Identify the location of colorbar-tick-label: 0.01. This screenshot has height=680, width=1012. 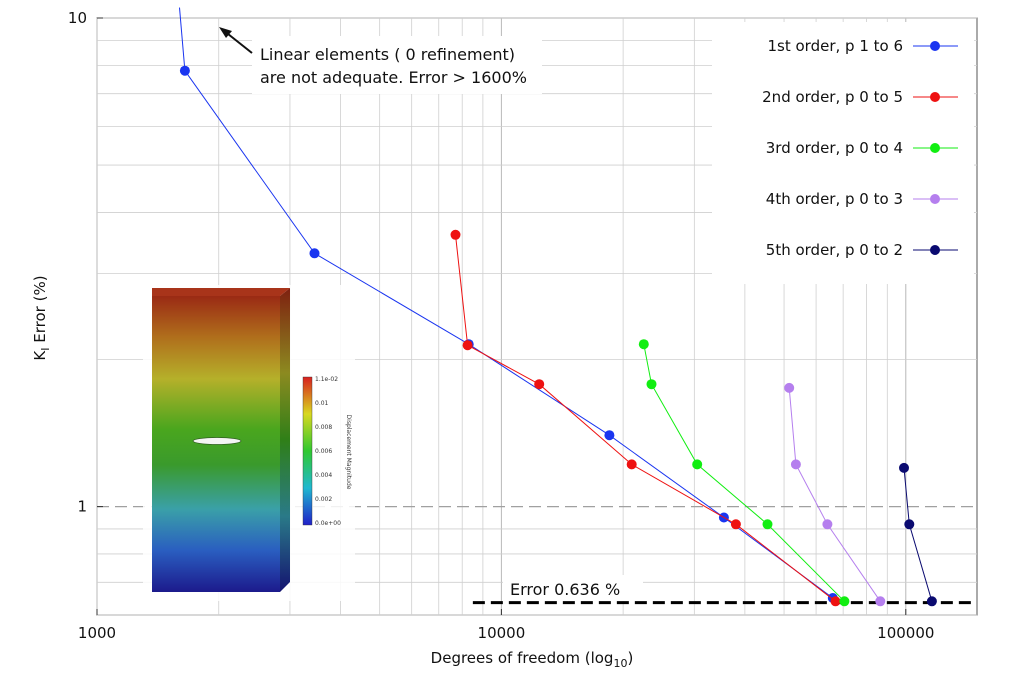
(322, 403).